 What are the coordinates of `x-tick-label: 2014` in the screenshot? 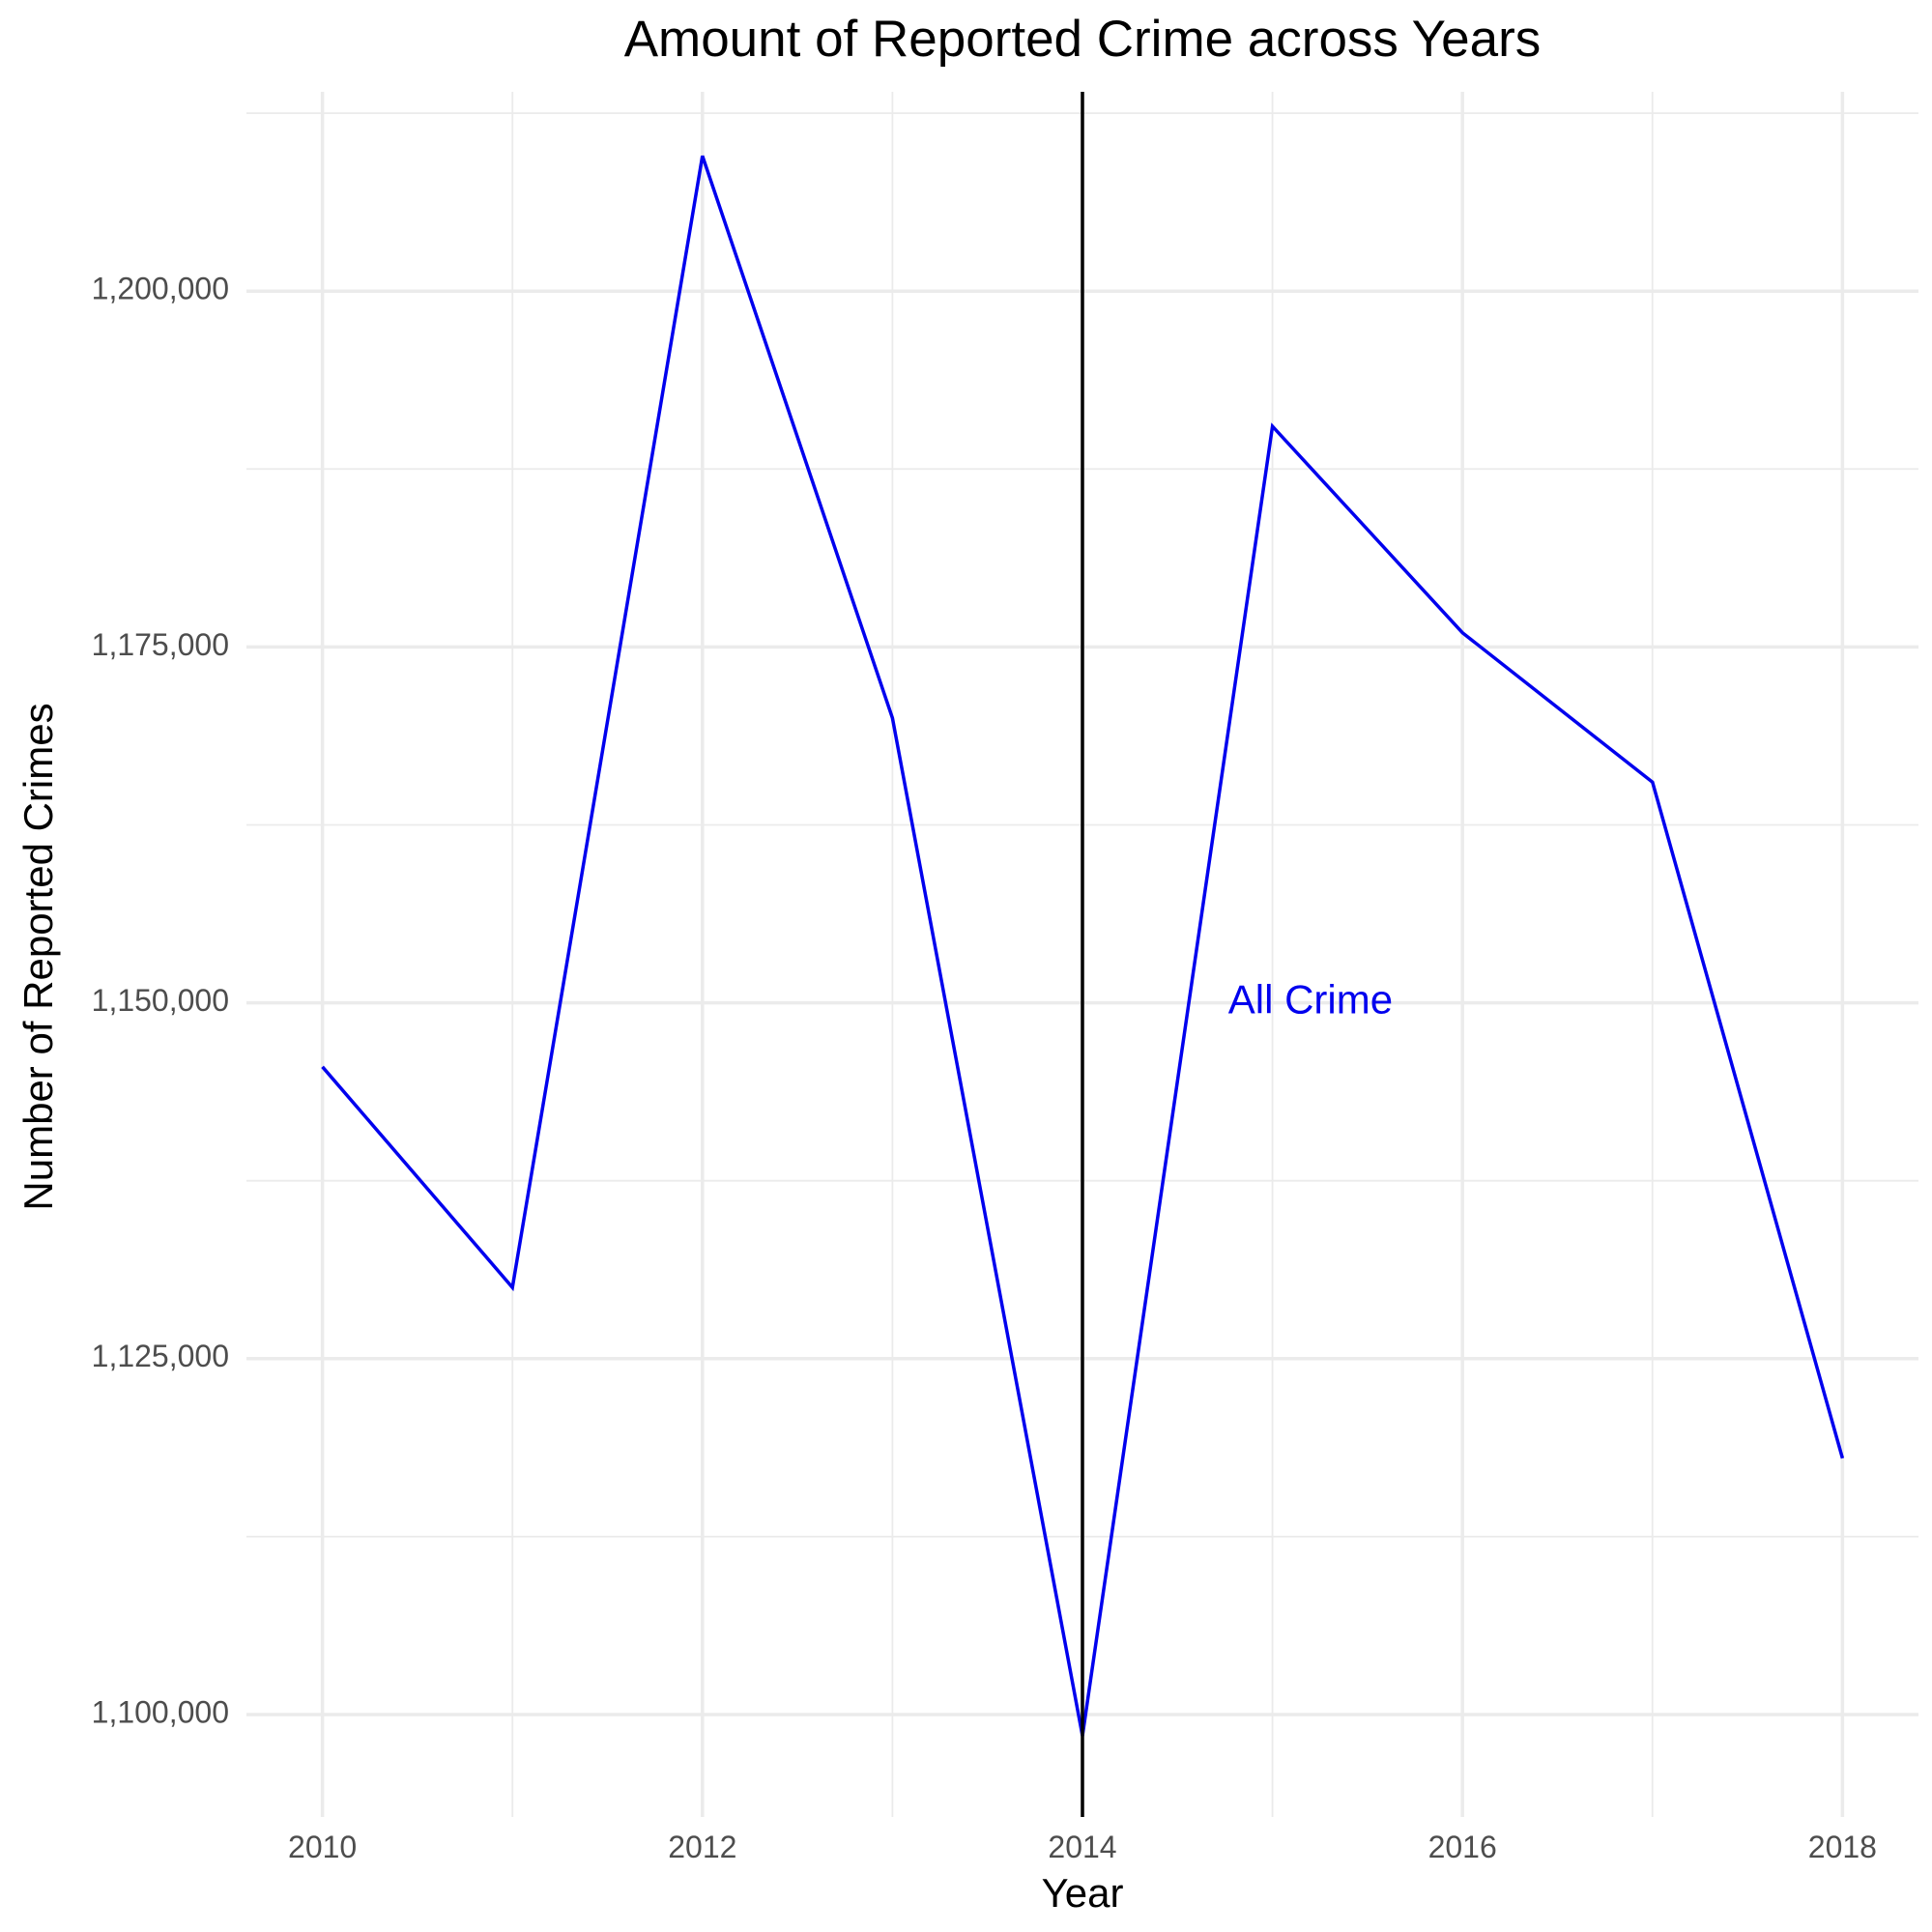 It's located at (1082, 1847).